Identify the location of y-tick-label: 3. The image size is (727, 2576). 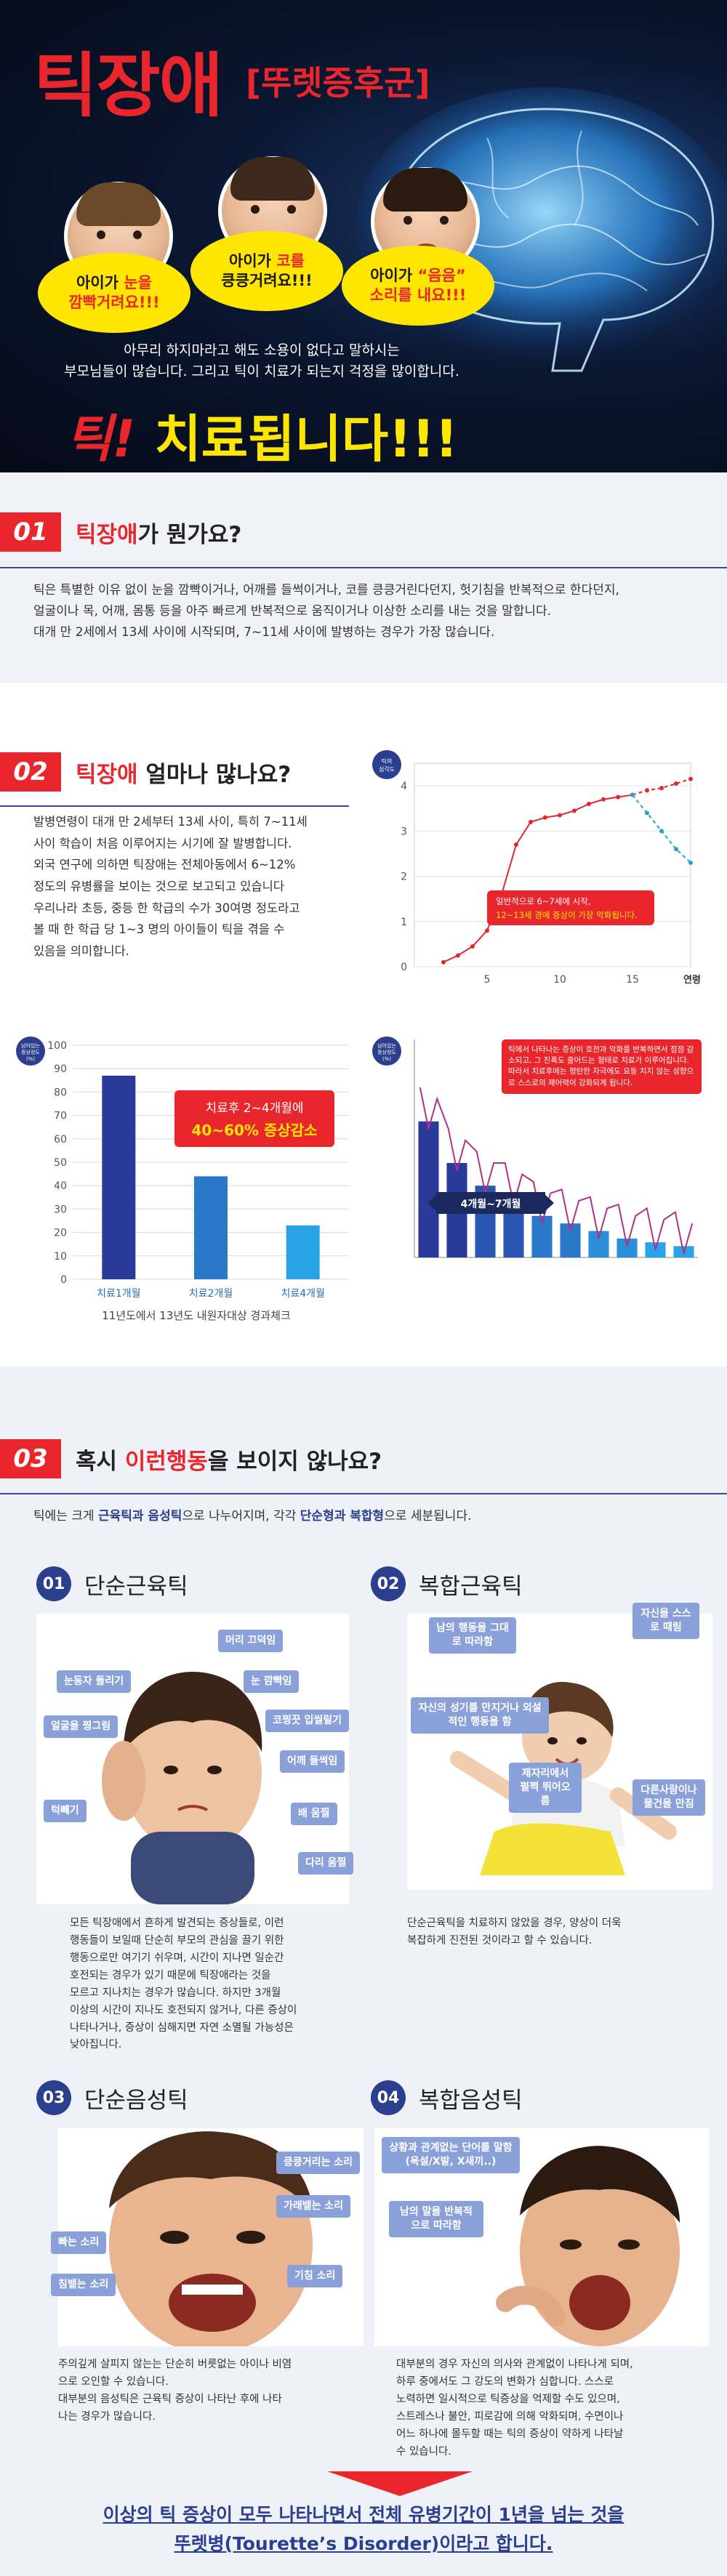
(404, 831).